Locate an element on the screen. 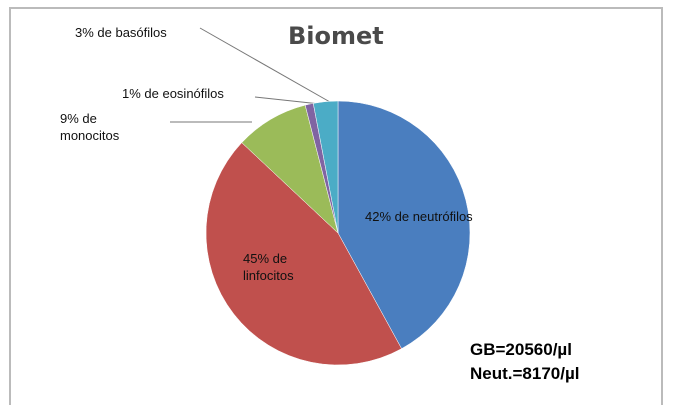 Image resolution: width=676 pixels, height=405 pixels. annotation: GB=20560/µl is located at coordinates (521, 349).